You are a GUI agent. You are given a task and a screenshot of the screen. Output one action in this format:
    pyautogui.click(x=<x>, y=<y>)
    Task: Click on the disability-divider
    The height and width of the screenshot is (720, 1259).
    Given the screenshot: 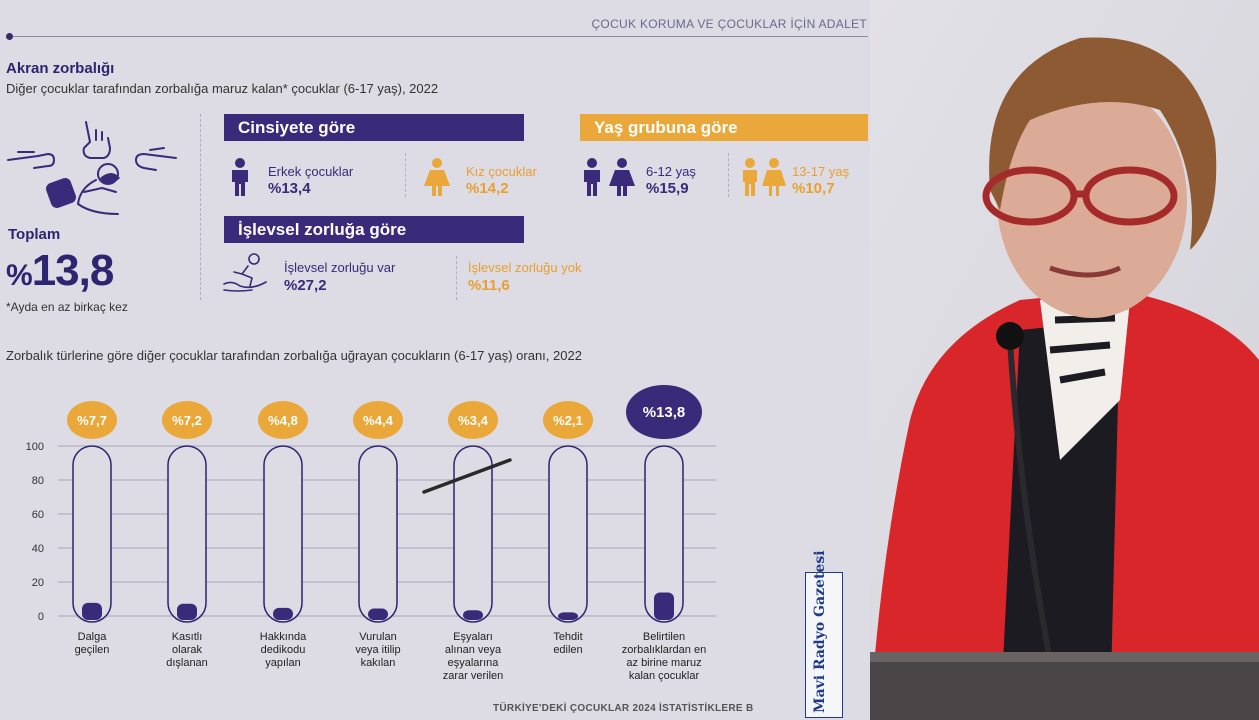 What is the action you would take?
    pyautogui.click(x=456, y=278)
    